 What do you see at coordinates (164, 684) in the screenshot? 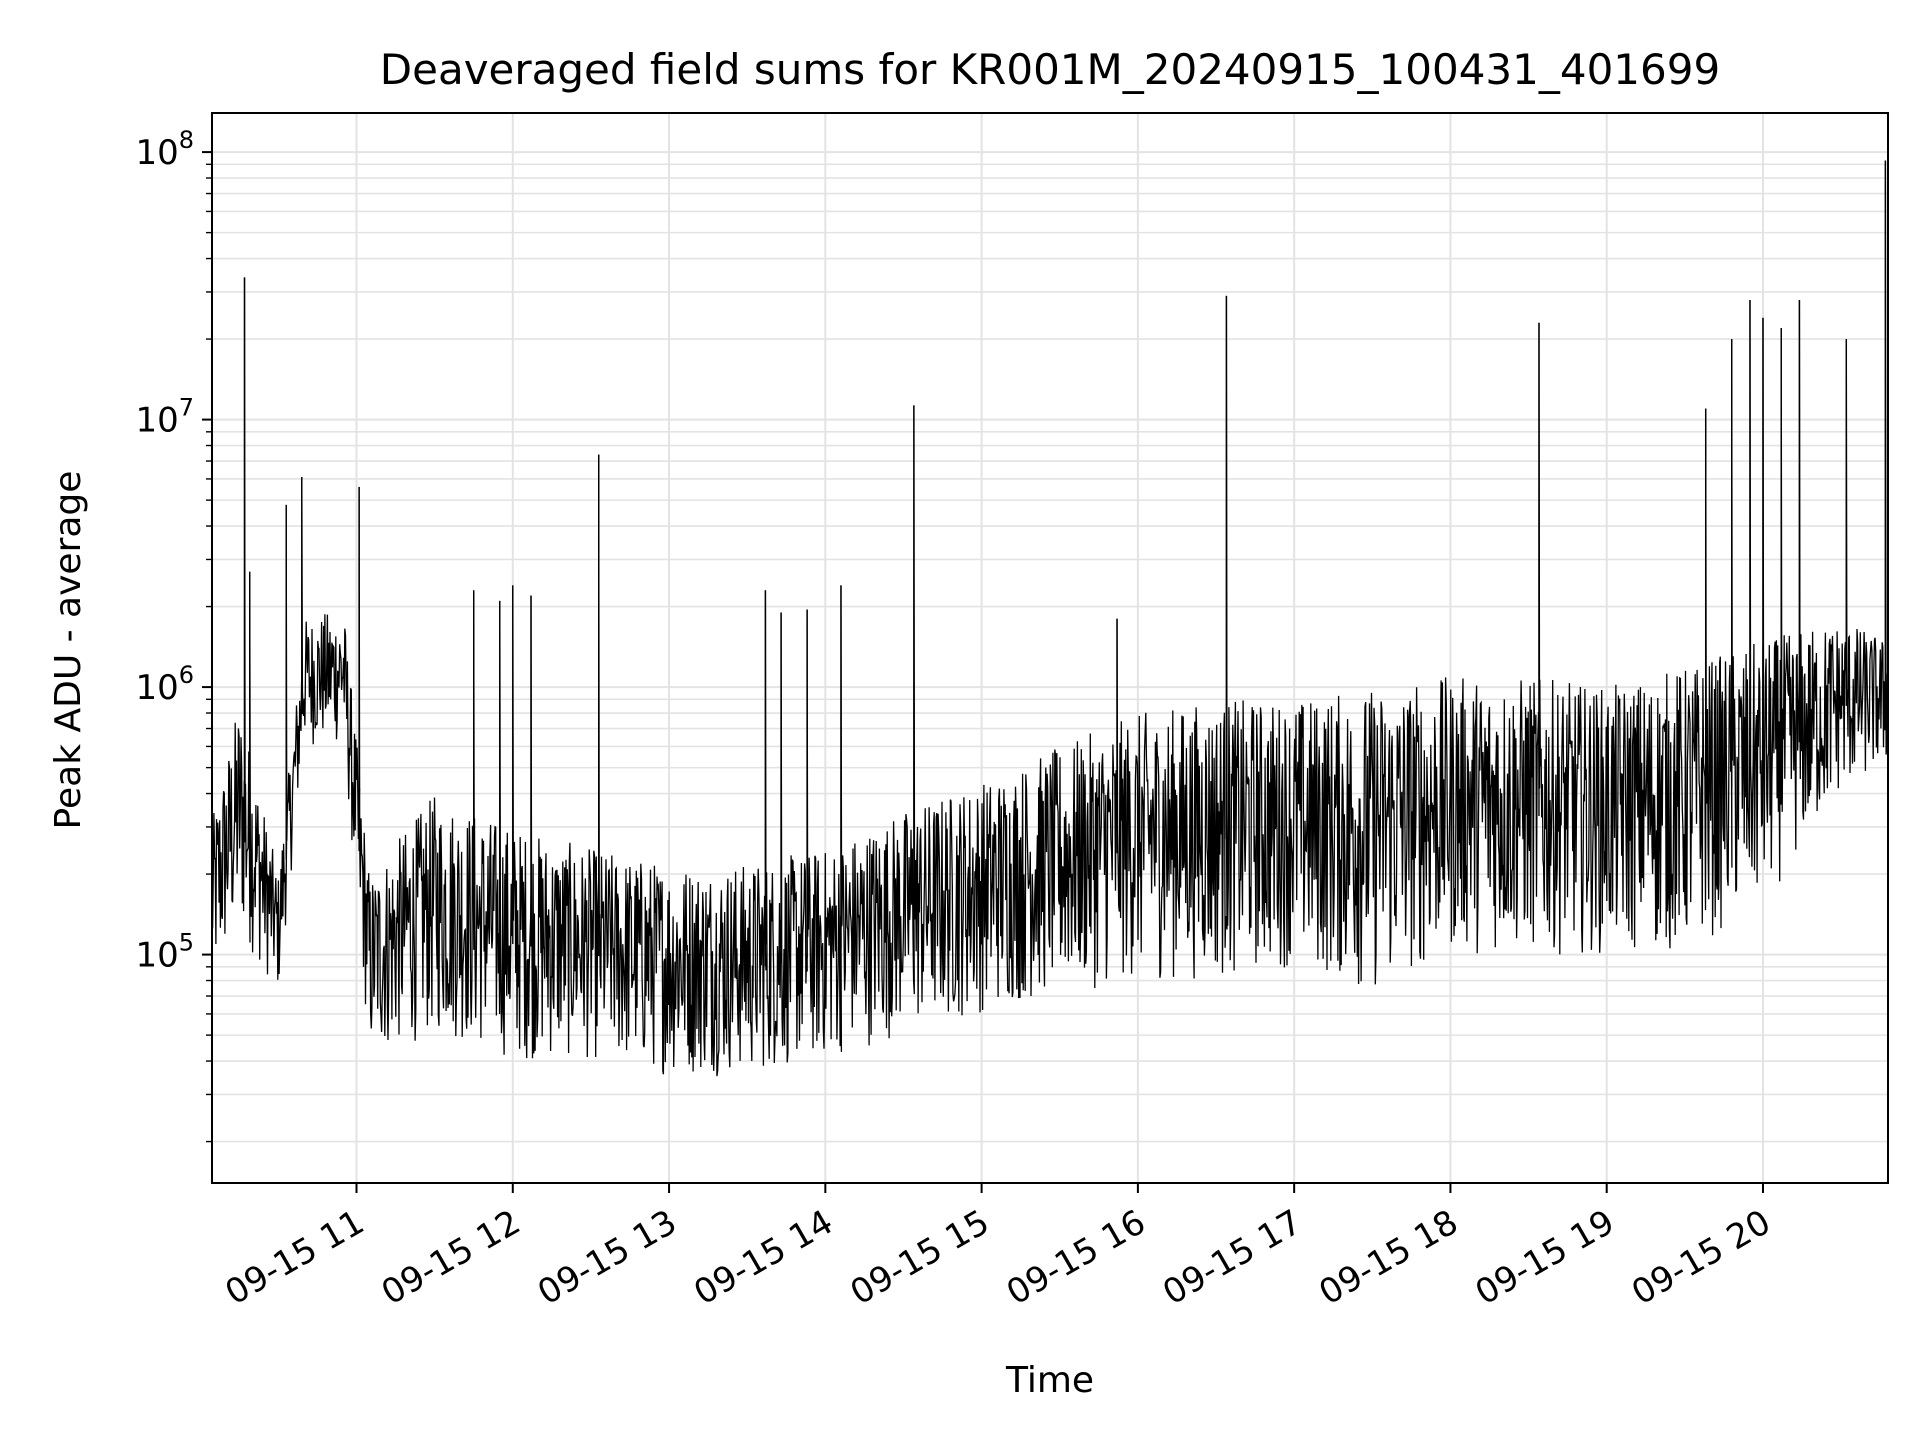
I see `y-tick-label: 10⁶` at bounding box center [164, 684].